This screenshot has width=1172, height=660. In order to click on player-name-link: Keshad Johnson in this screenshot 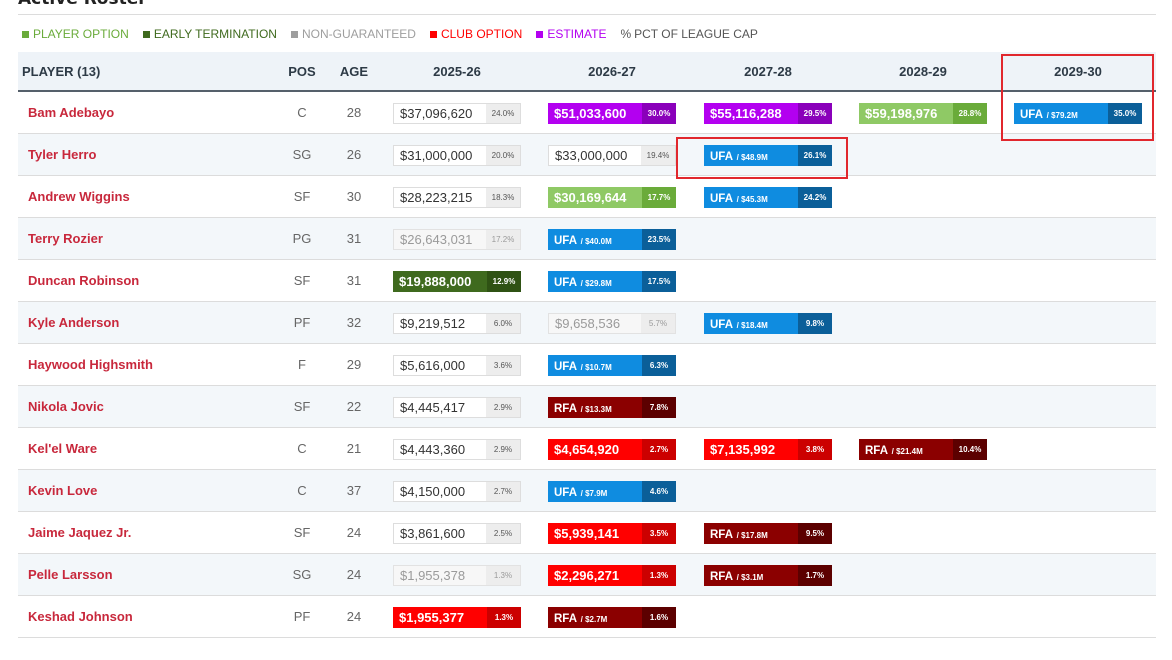, I will do `click(80, 616)`.